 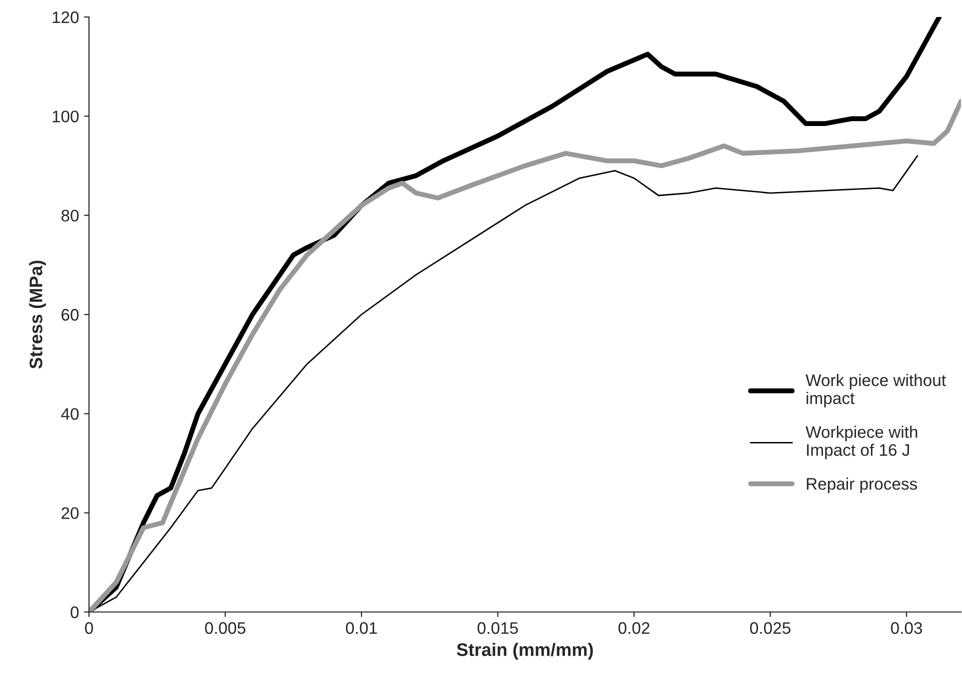 What do you see at coordinates (498, 628) in the screenshot?
I see `x-tick-label: 0.015` at bounding box center [498, 628].